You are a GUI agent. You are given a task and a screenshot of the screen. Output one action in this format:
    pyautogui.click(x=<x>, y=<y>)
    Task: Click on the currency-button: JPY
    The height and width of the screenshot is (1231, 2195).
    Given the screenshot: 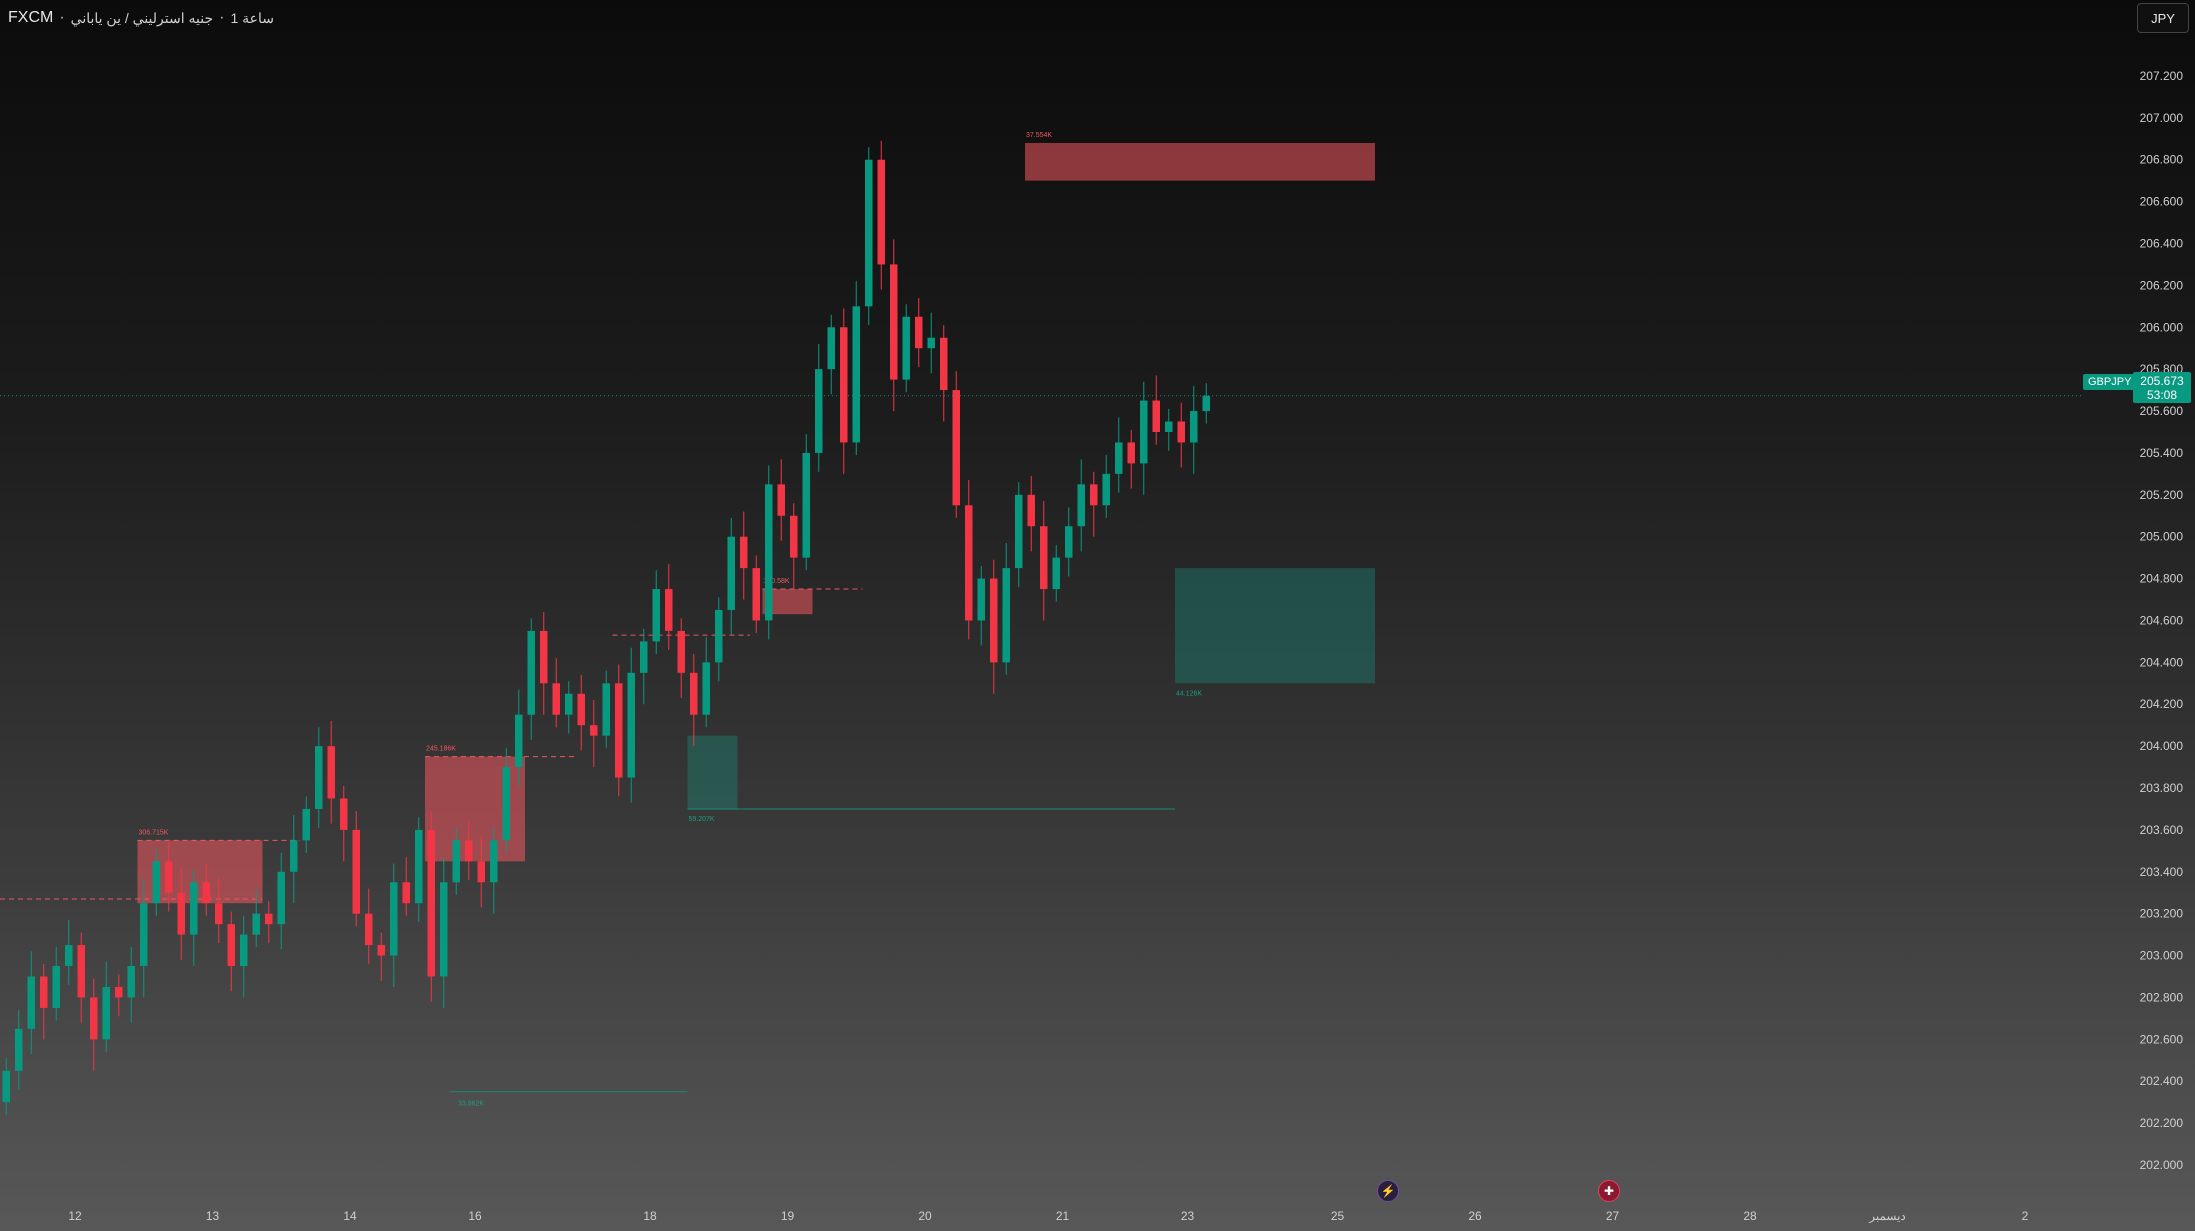 What is the action you would take?
    pyautogui.click(x=2163, y=18)
    